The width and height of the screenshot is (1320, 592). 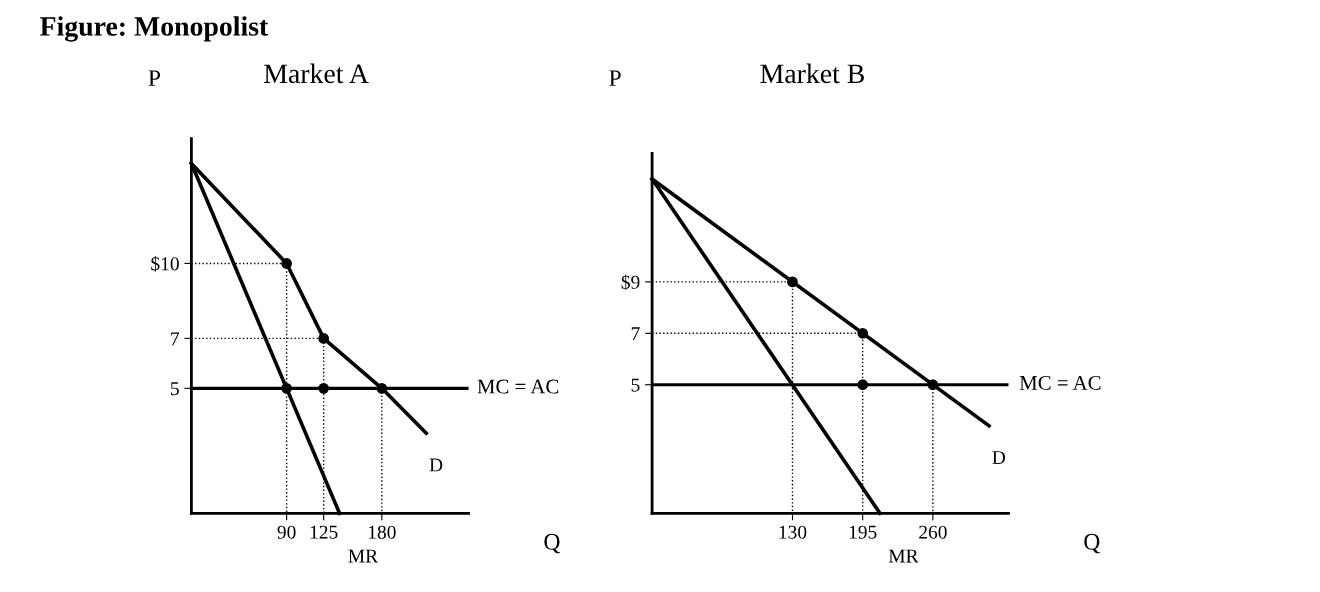 What do you see at coordinates (382, 532) in the screenshot?
I see `x-tick-label: 180` at bounding box center [382, 532].